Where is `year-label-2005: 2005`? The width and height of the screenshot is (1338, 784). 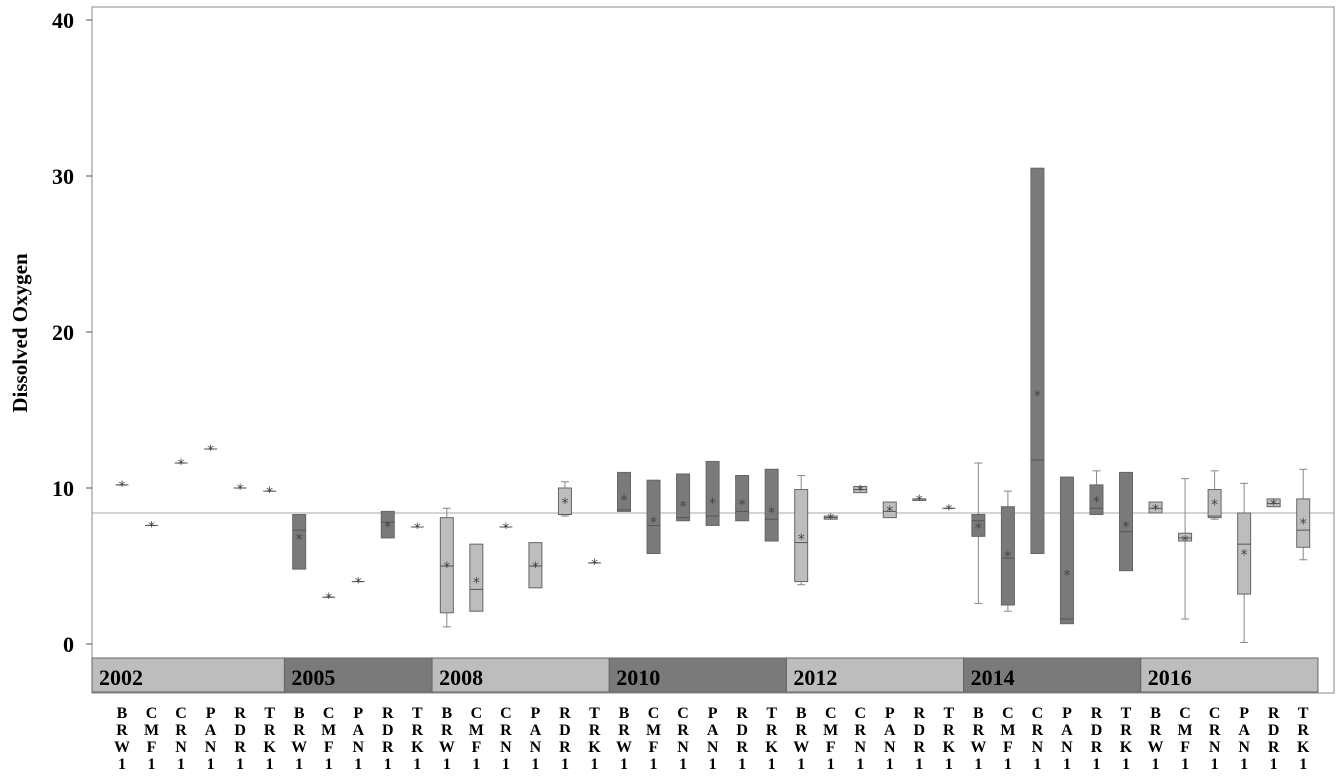 year-label-2005: 2005 is located at coordinates (313, 677).